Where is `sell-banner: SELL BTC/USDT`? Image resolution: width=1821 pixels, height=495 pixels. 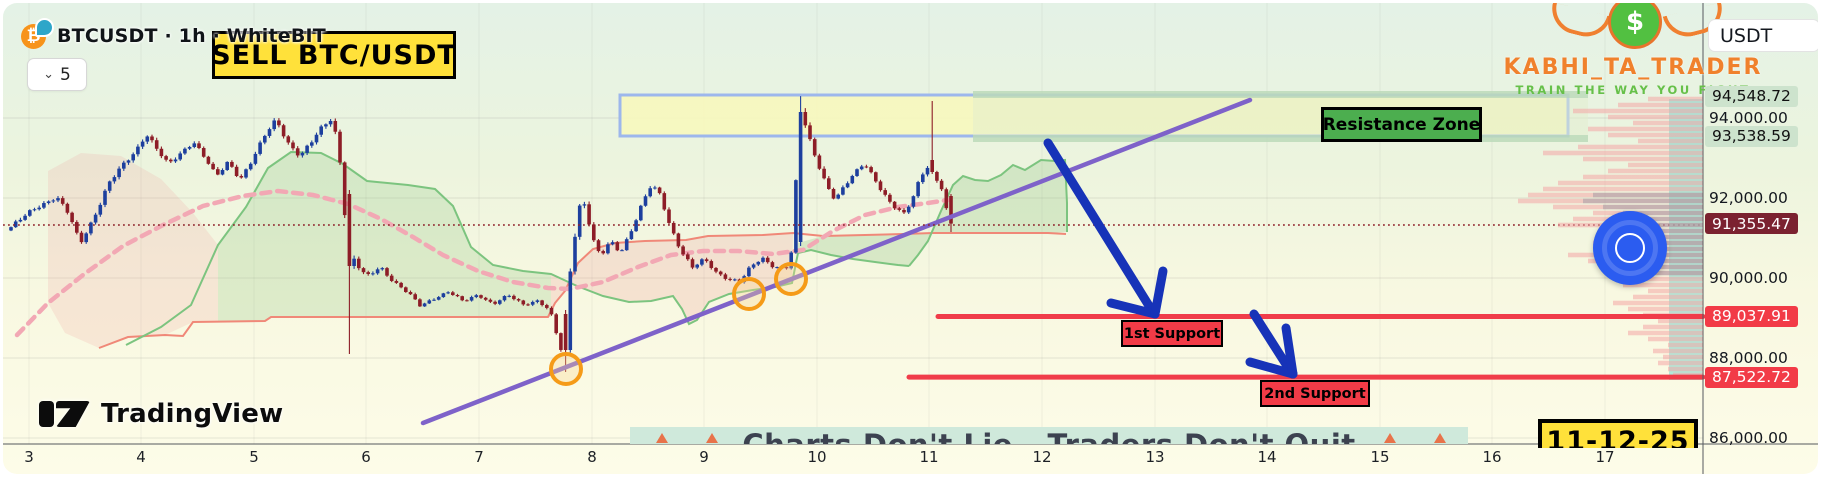
sell-banner: SELL BTC/USDT is located at coordinates (333, 55).